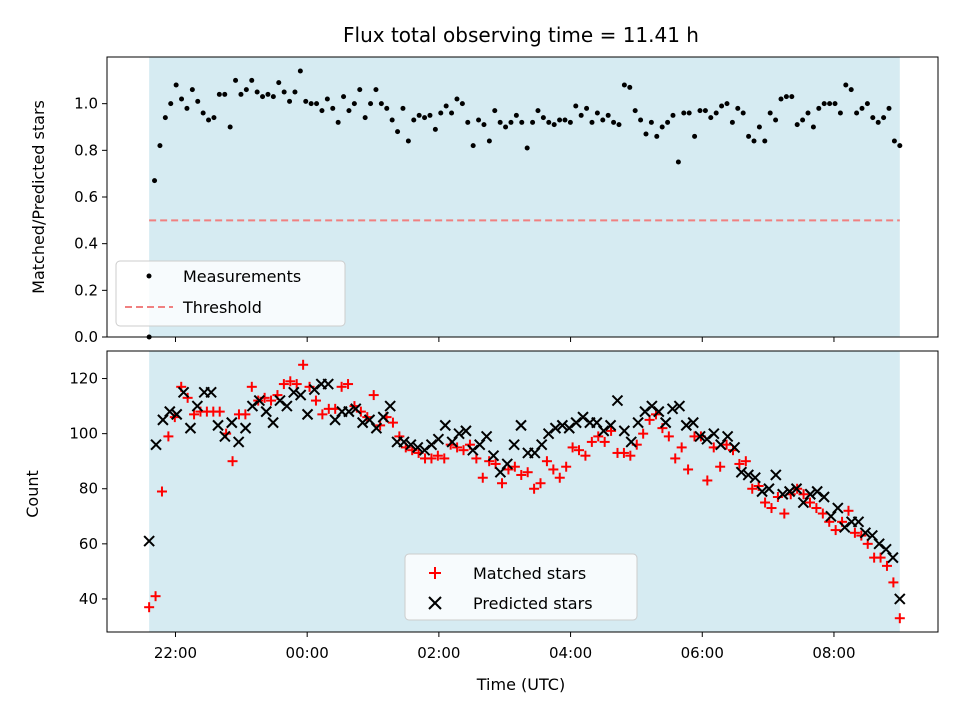  Describe the element at coordinates (88, 599) in the screenshot. I see `y-tick-label: 40` at that location.